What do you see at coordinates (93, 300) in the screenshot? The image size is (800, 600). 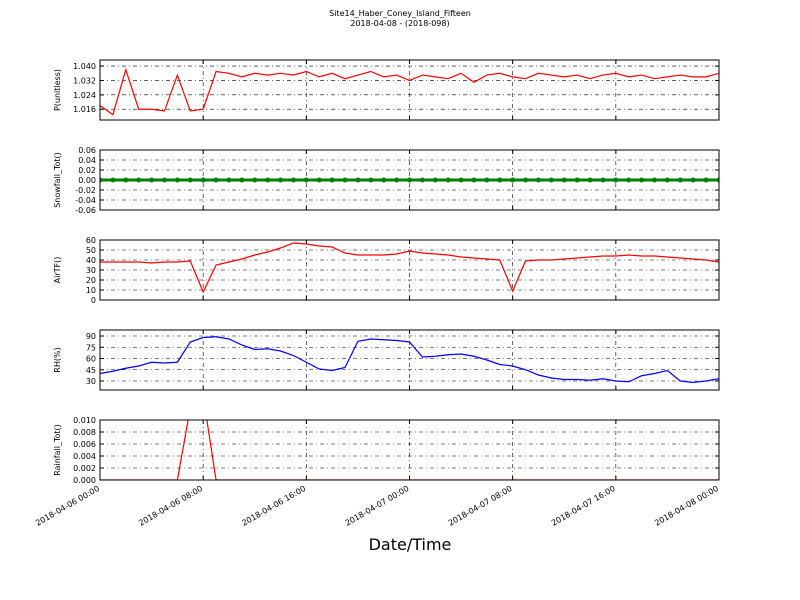 I see `y-tick-label: 0` at bounding box center [93, 300].